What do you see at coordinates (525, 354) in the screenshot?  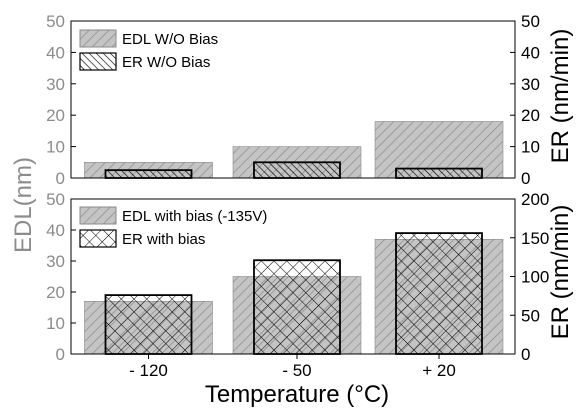 I see `bottom-right-tick-label-0: 0` at bounding box center [525, 354].